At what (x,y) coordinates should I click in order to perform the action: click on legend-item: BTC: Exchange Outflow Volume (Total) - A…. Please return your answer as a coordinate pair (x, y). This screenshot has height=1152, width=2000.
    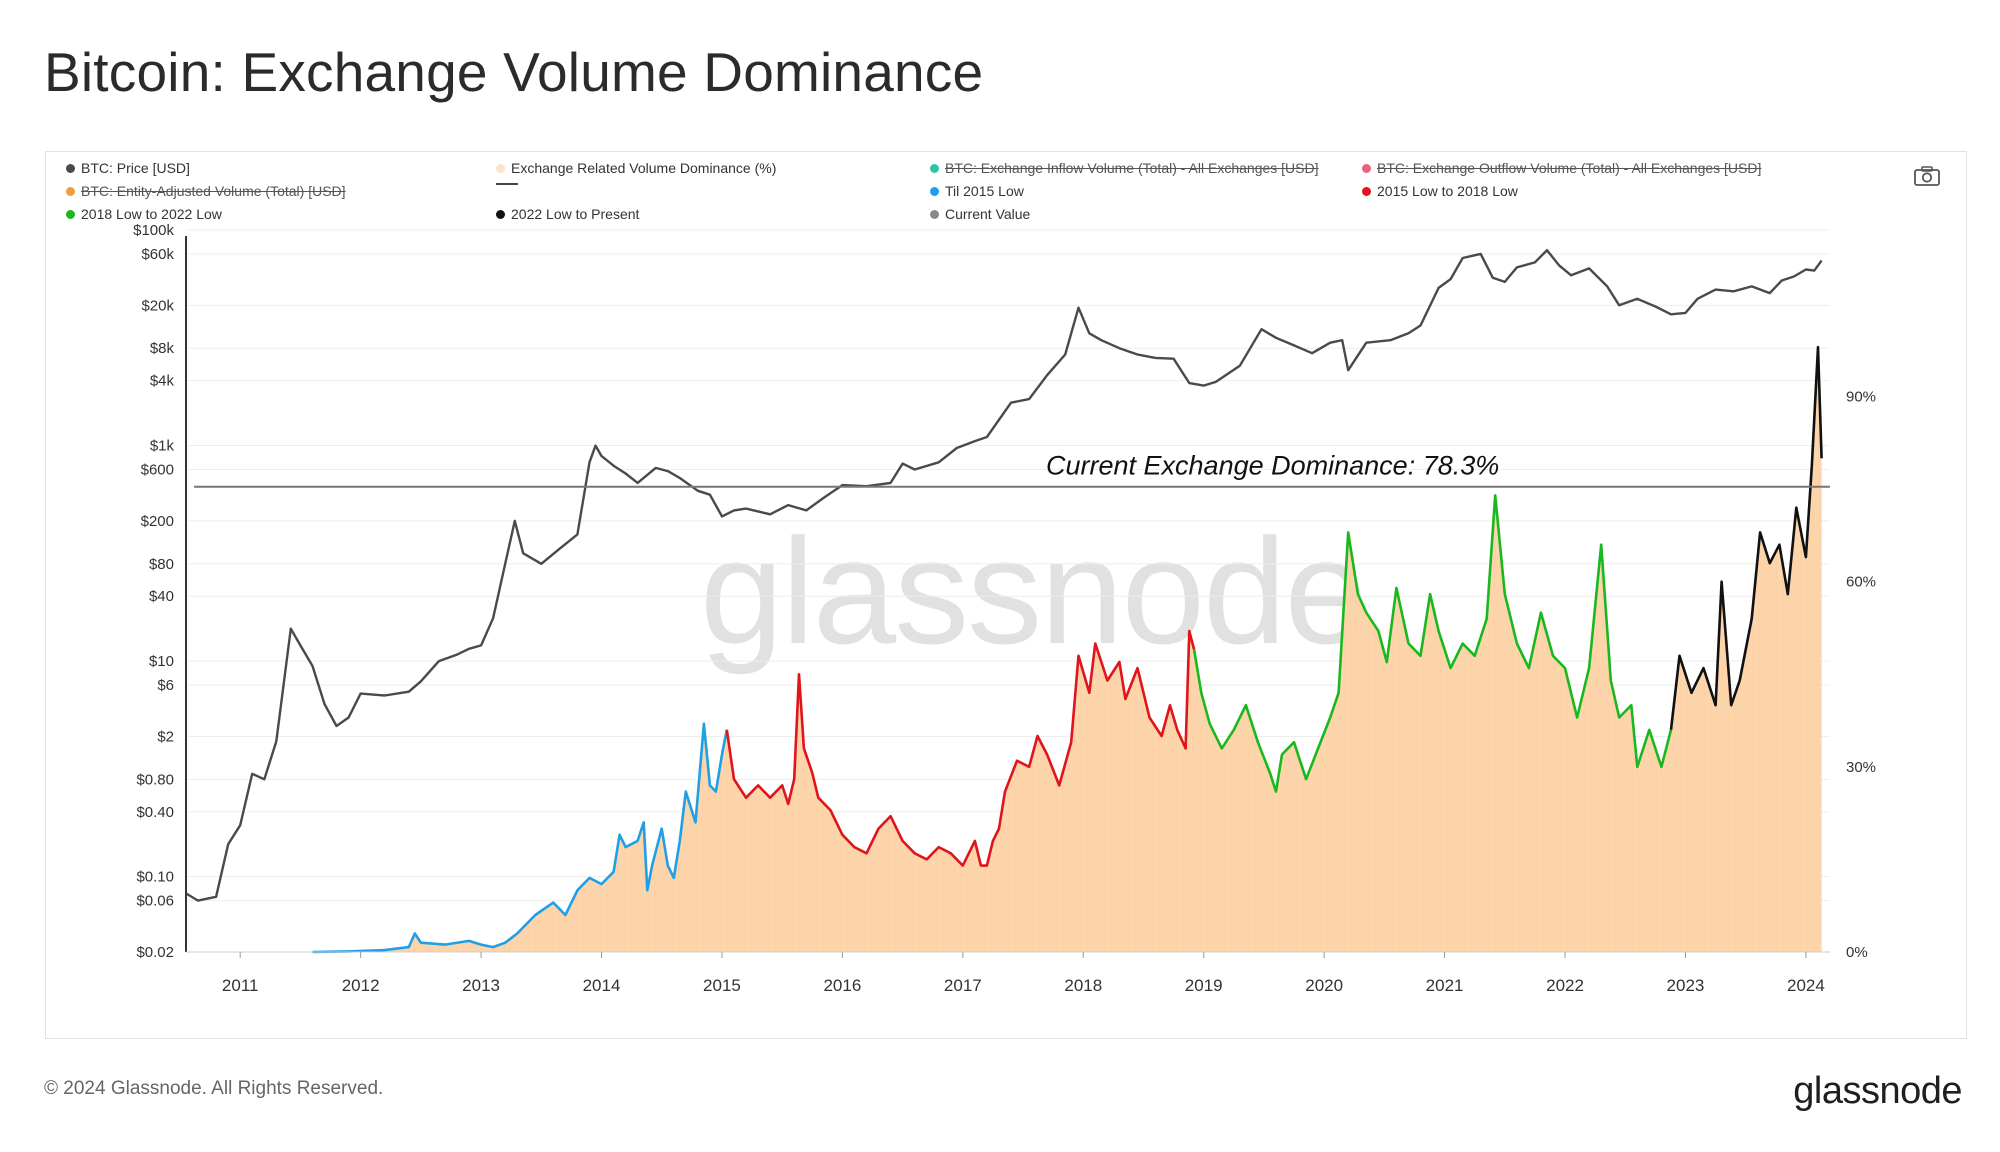
    Looking at the image, I should click on (1561, 168).